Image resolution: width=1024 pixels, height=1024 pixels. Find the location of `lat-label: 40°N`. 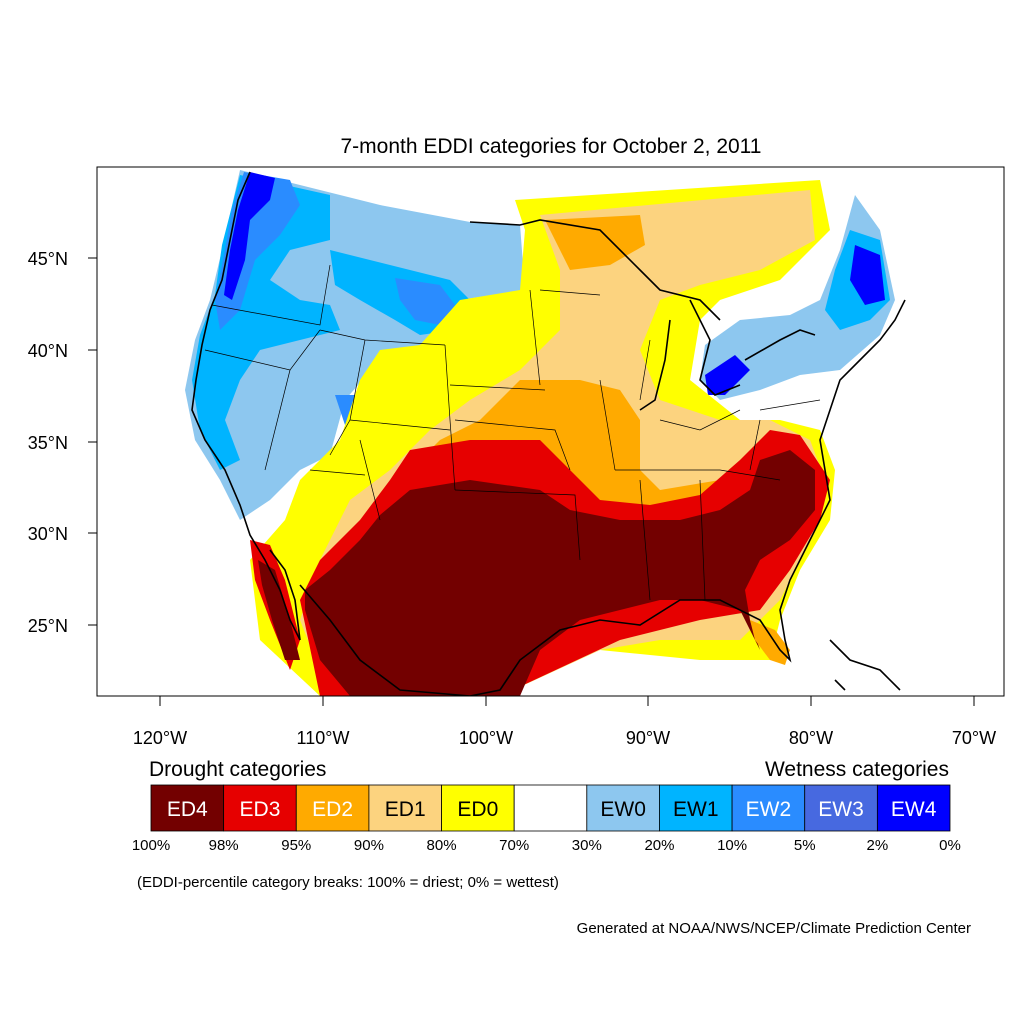

lat-label: 40°N is located at coordinates (48, 351).